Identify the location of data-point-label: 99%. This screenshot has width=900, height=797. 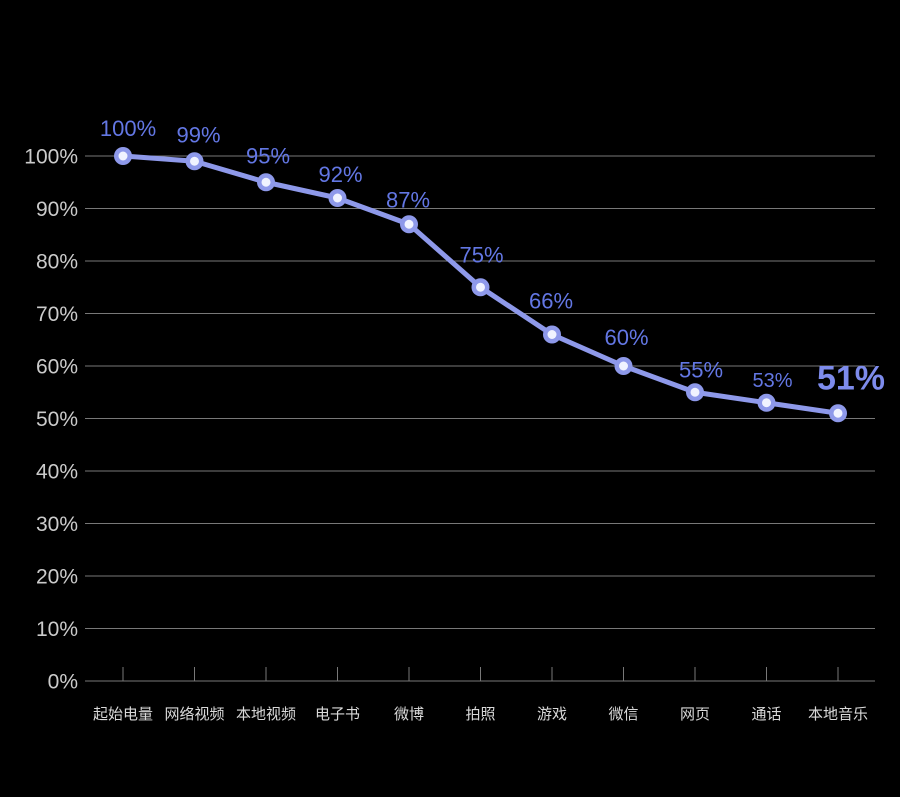
(198, 134).